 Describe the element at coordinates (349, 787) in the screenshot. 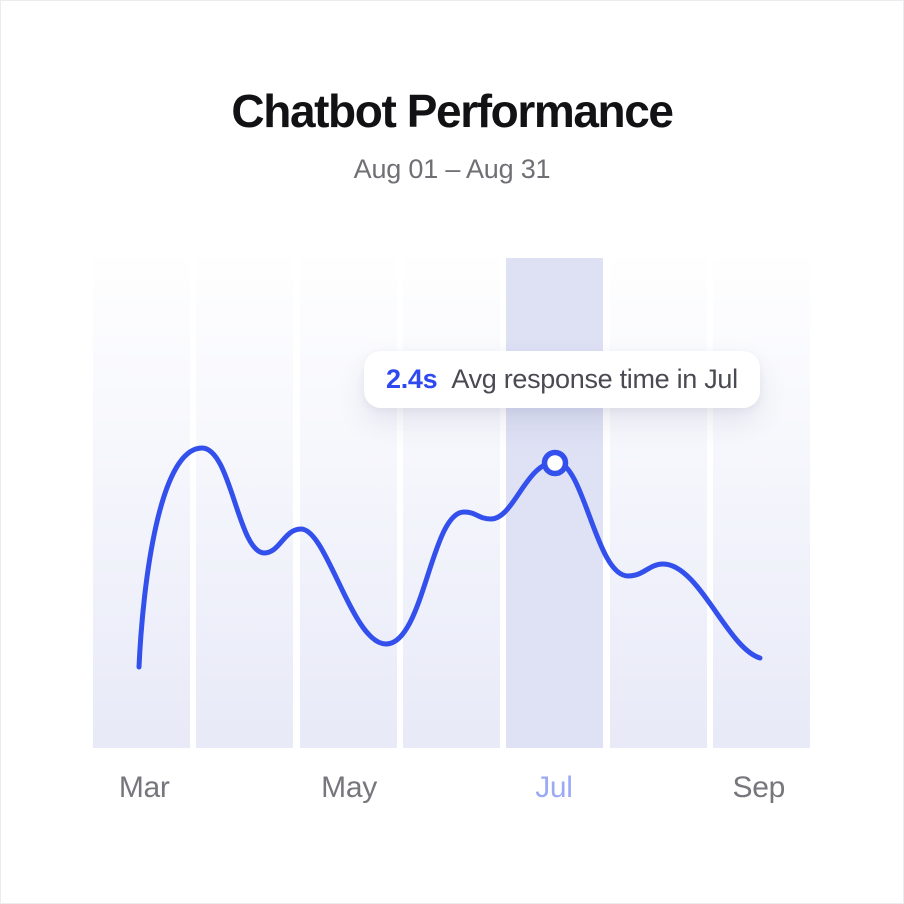

I see `x-axis-label-may: May` at that location.